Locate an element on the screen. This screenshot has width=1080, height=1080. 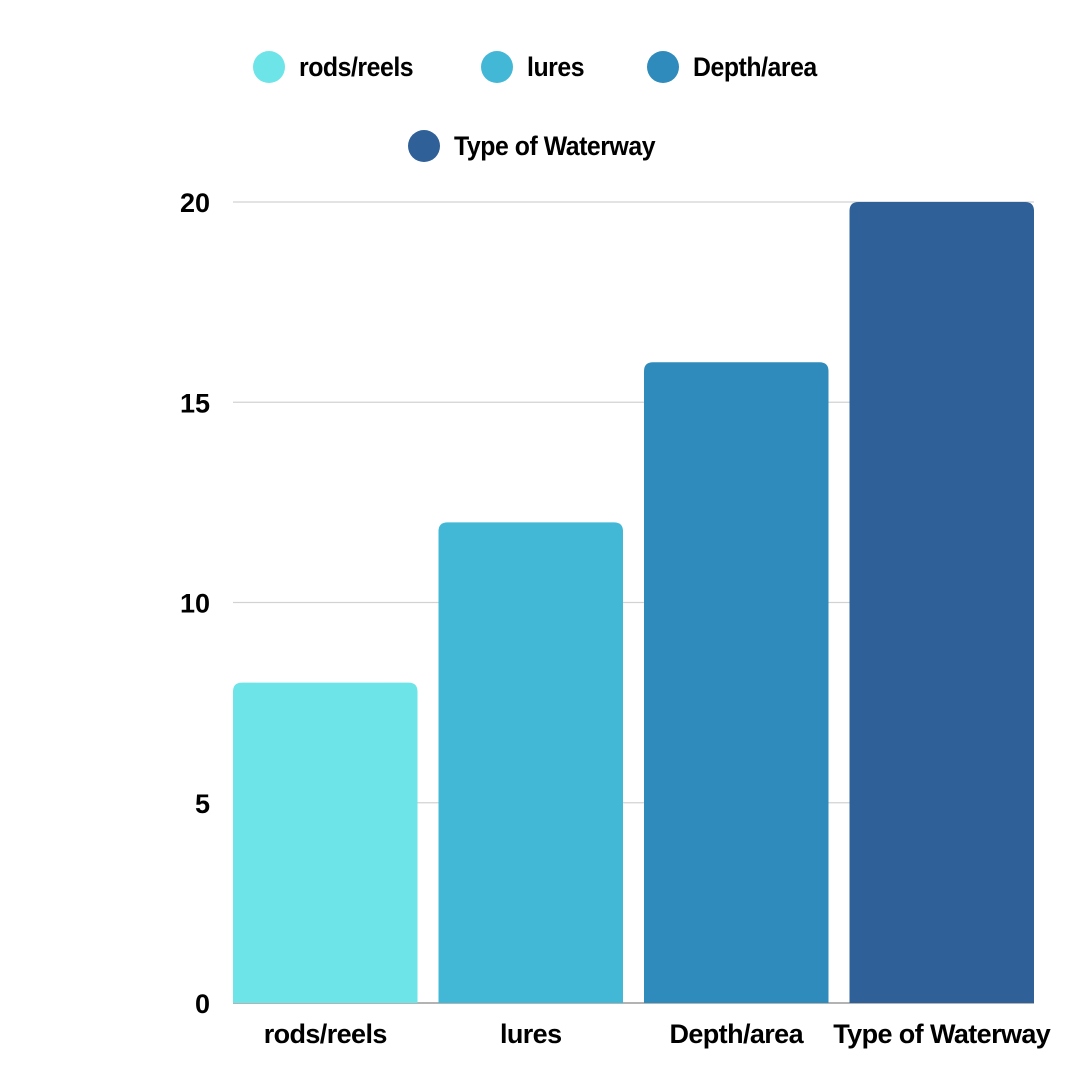
y-tick-label: 15 is located at coordinates (195, 403).